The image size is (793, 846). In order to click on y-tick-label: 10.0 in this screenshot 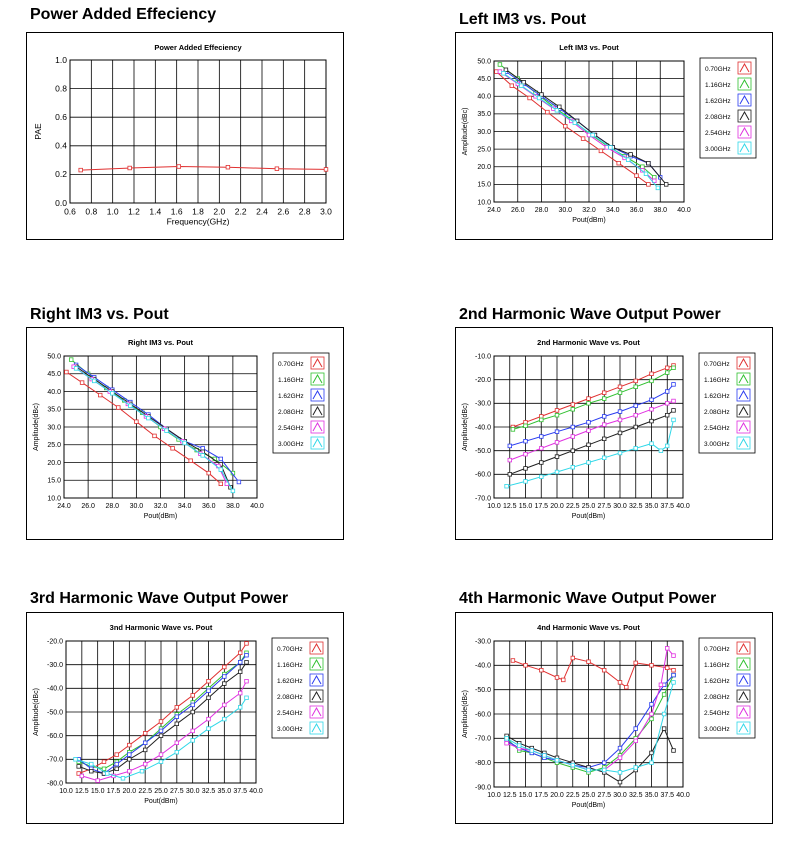, I will do `click(54, 498)`.